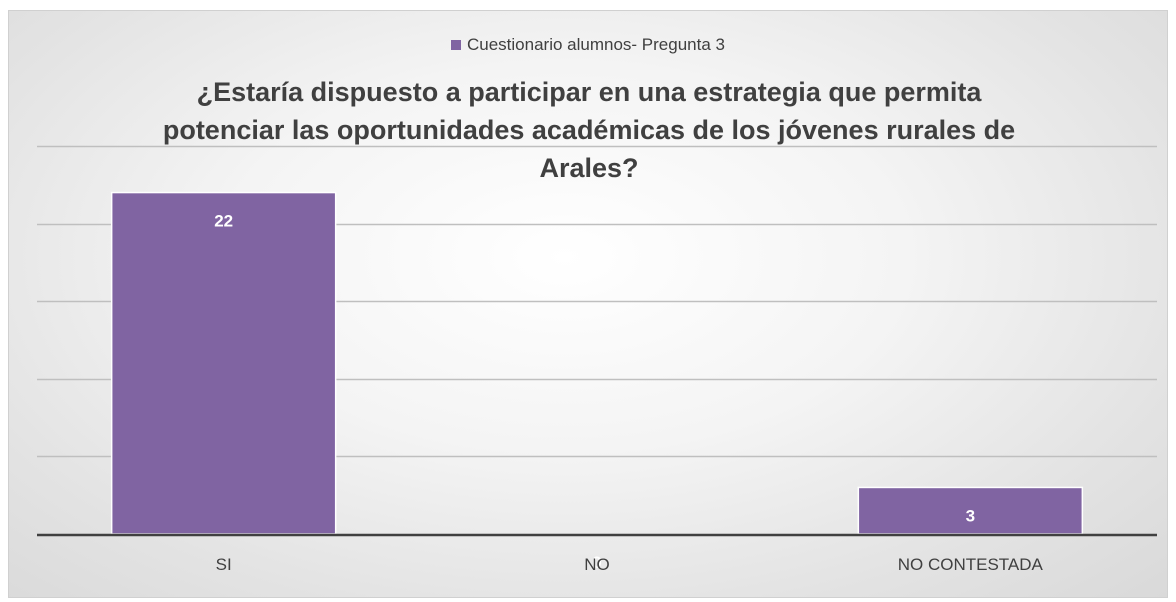 The image size is (1176, 602). I want to click on x-tick-label: NO, so click(597, 564).